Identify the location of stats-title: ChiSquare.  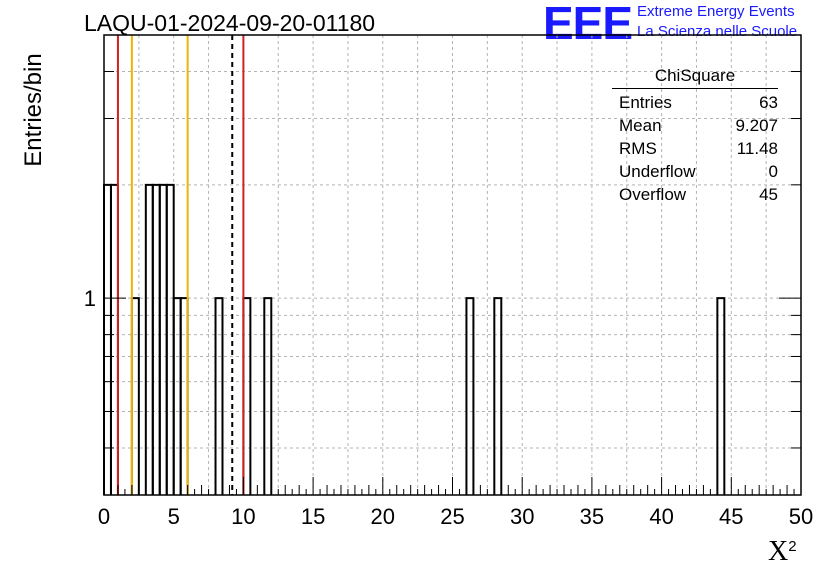
(695, 77).